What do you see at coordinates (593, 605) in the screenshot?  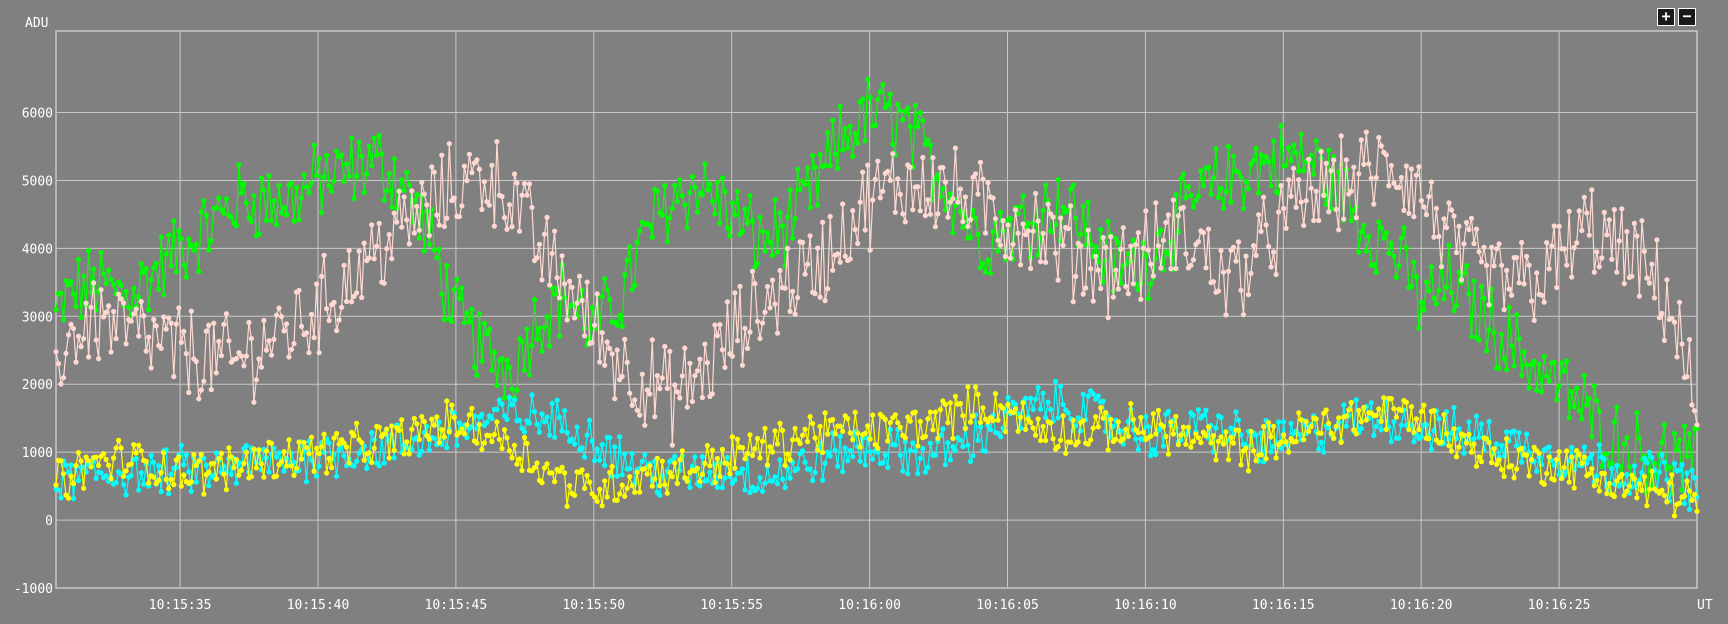 I see `x-tick-label: 10:15:50` at bounding box center [593, 605].